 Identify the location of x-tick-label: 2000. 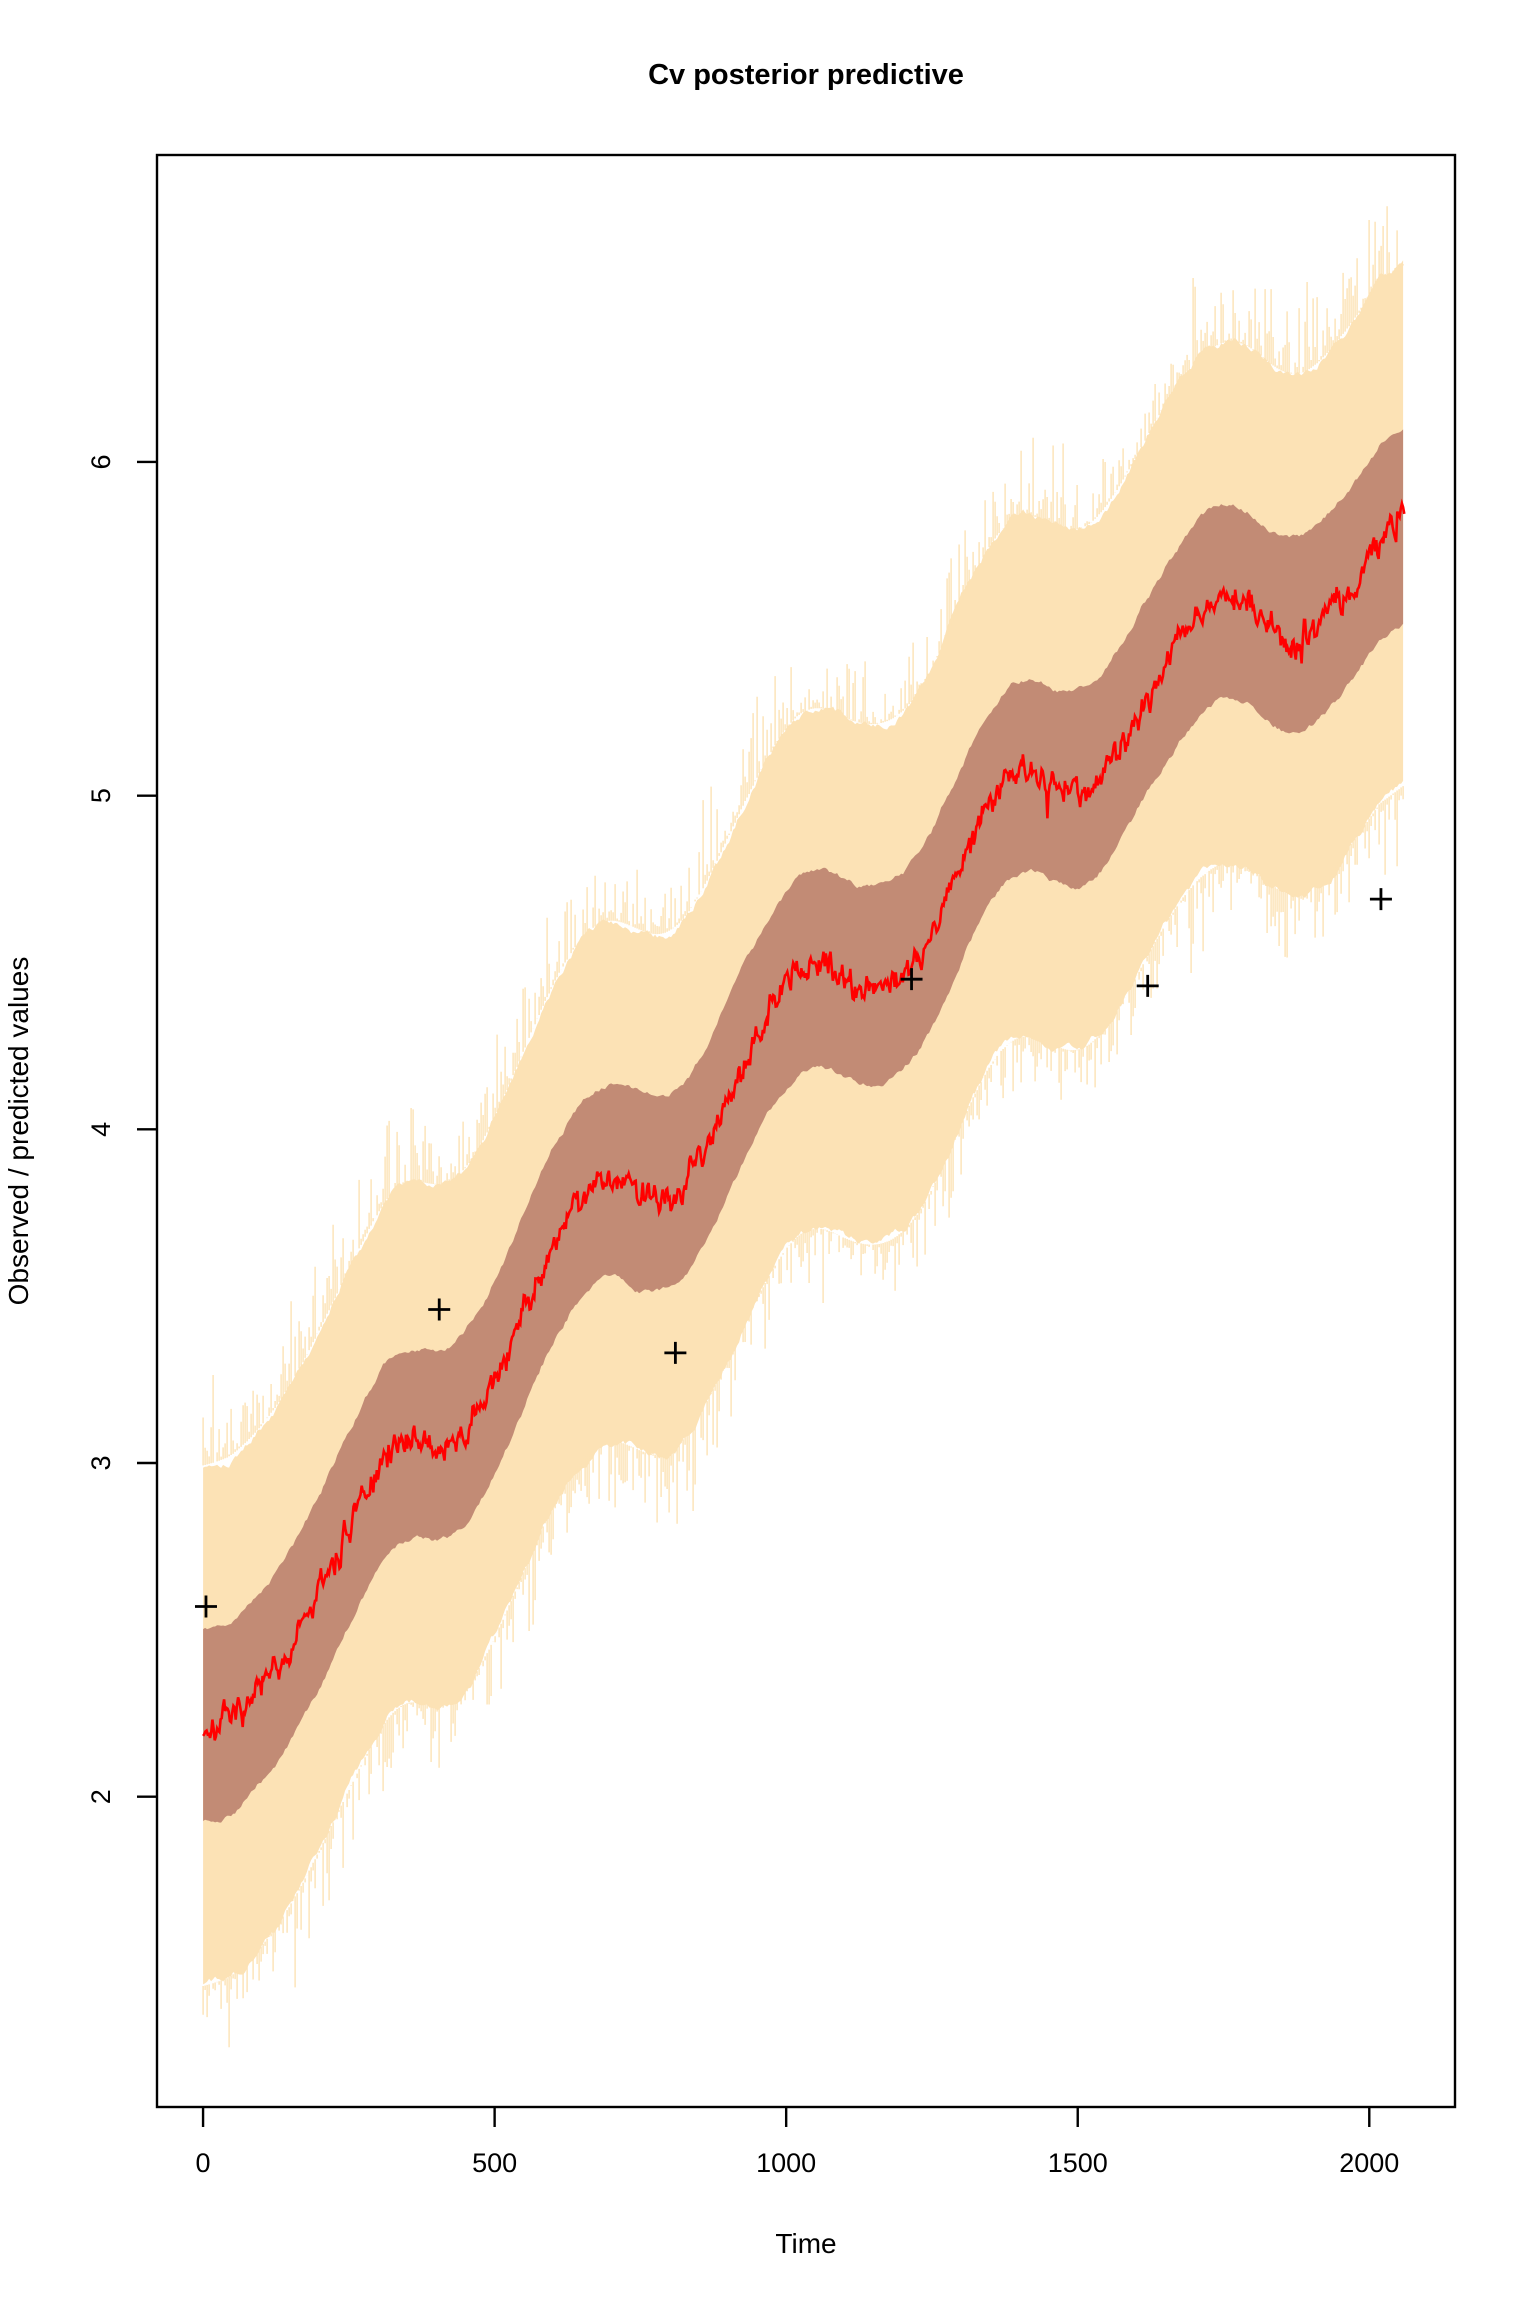
(1369, 2163).